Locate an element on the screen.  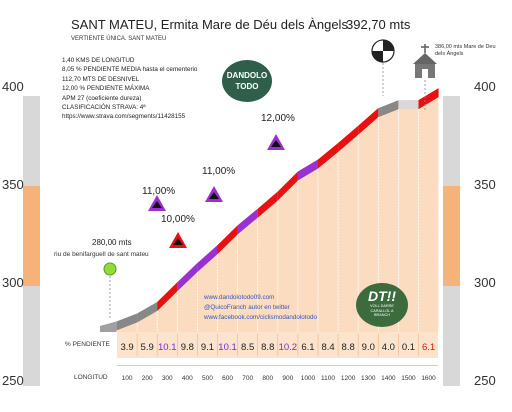
x-tick-label: 400 is located at coordinates (187, 378).